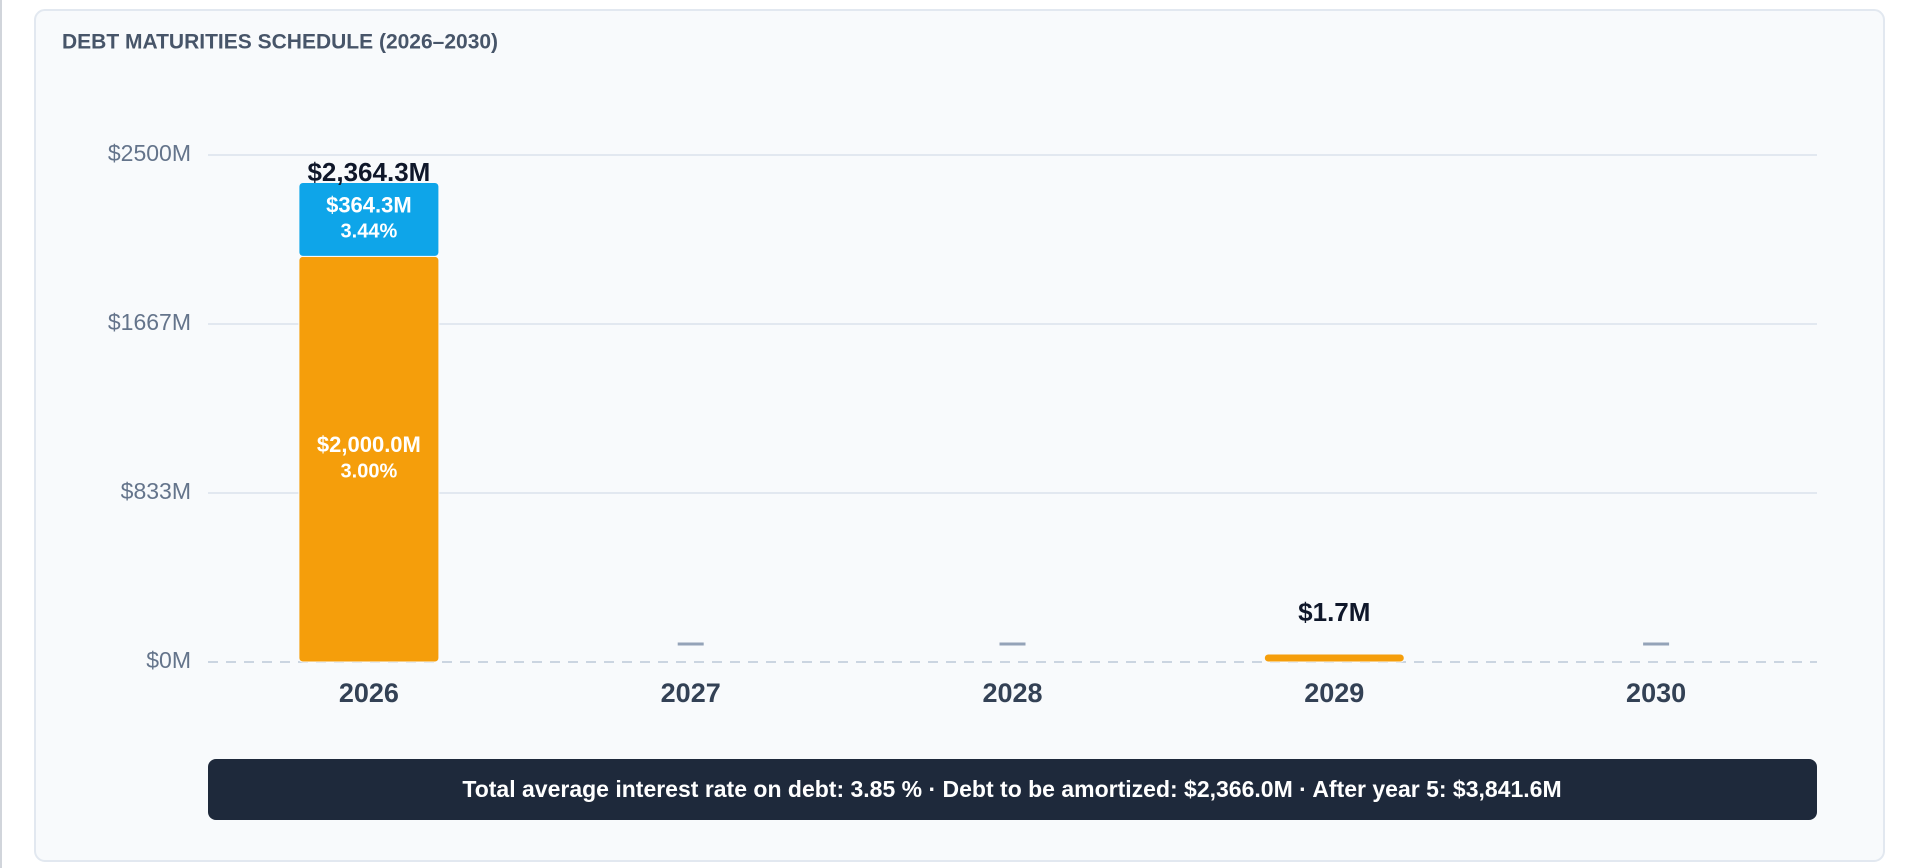 The image size is (1920, 868). I want to click on segment-rate: 3.00%, so click(369, 471).